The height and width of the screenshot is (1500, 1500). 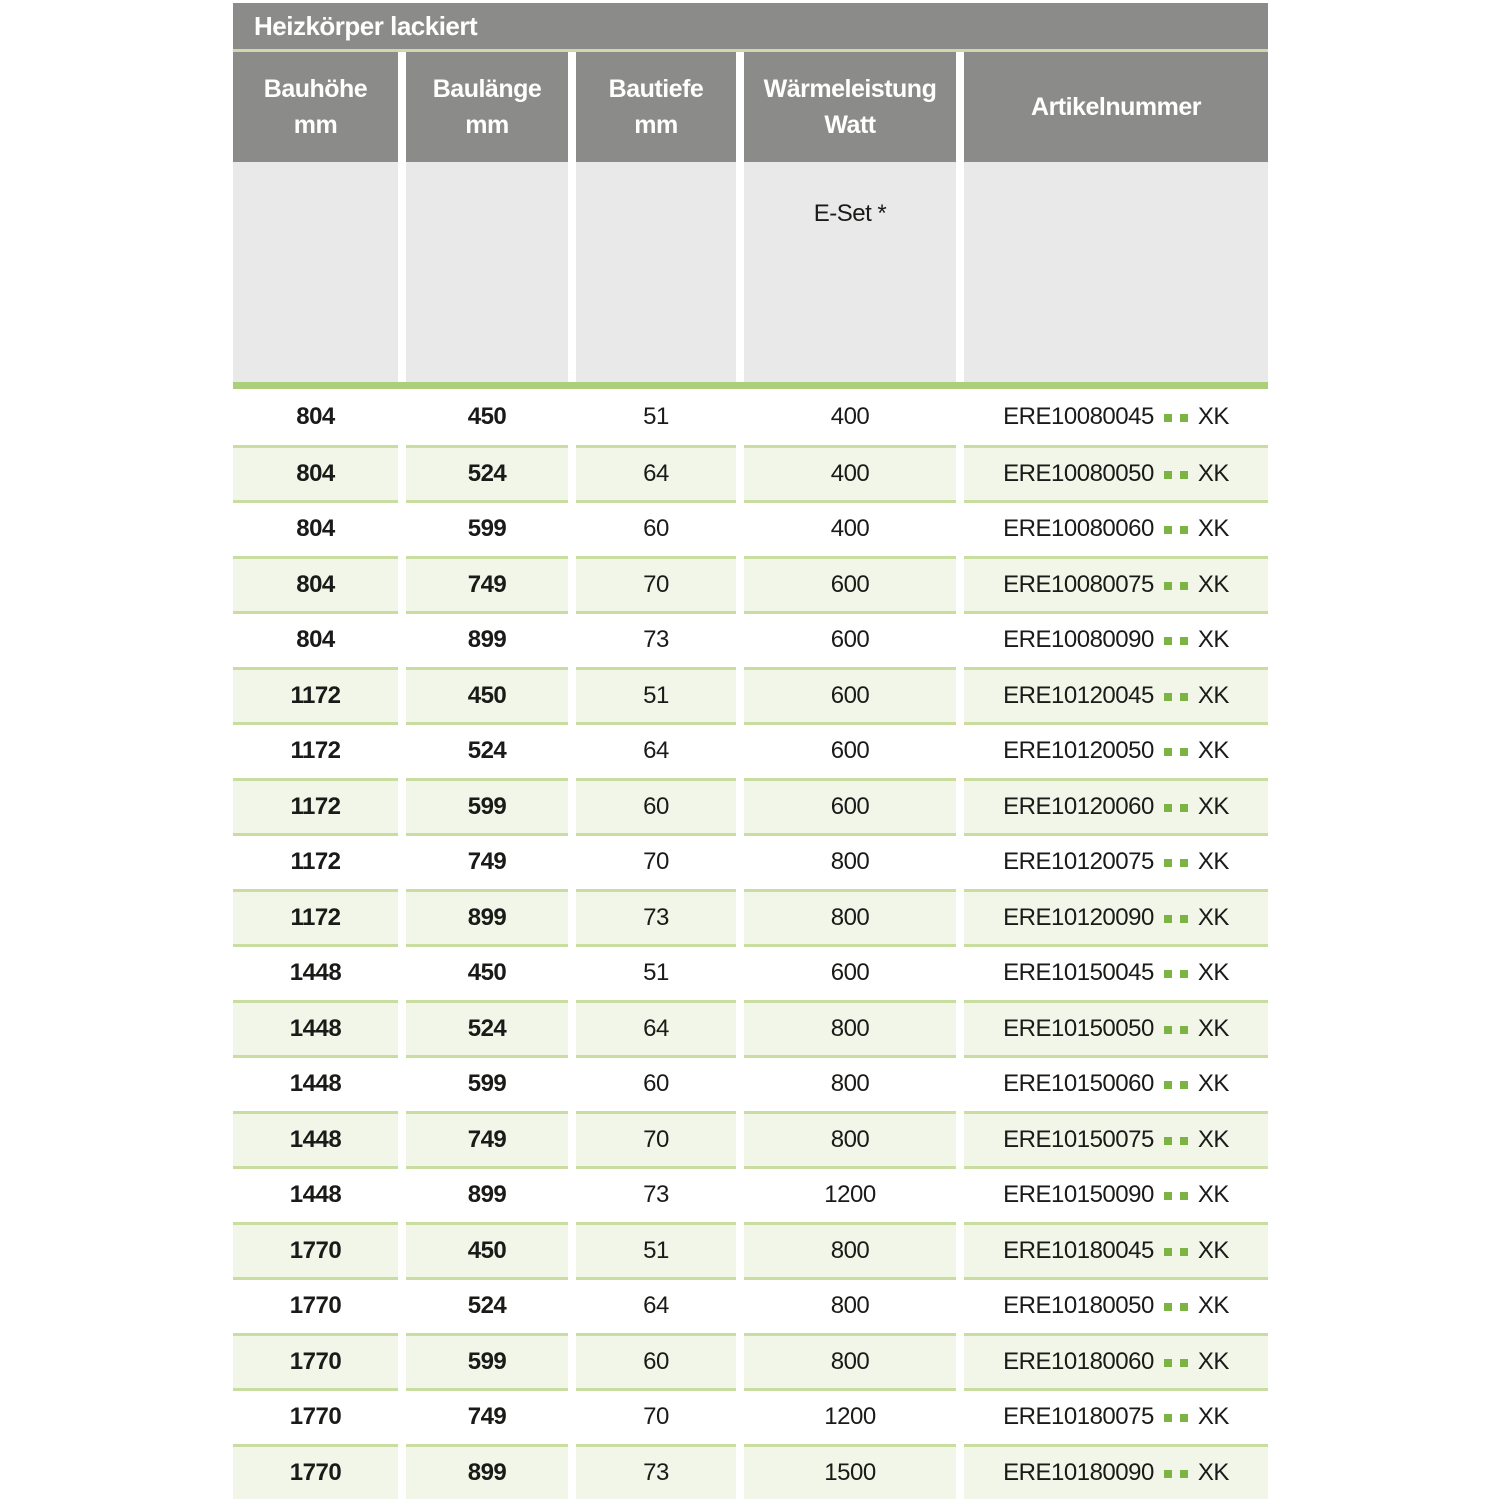 What do you see at coordinates (1116, 861) in the screenshot?
I see `cell-artikelnummer: ERE10120075 XK` at bounding box center [1116, 861].